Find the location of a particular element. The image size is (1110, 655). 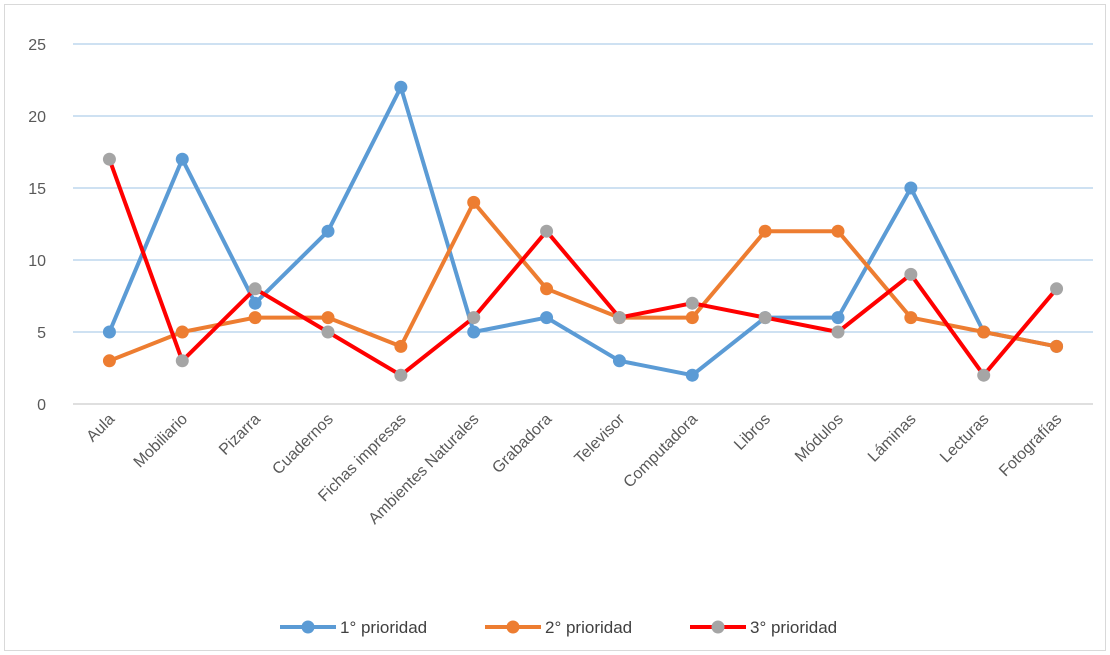

y-axis-tick-labels: 0 5 10 15 20 25 is located at coordinates (37, 225).